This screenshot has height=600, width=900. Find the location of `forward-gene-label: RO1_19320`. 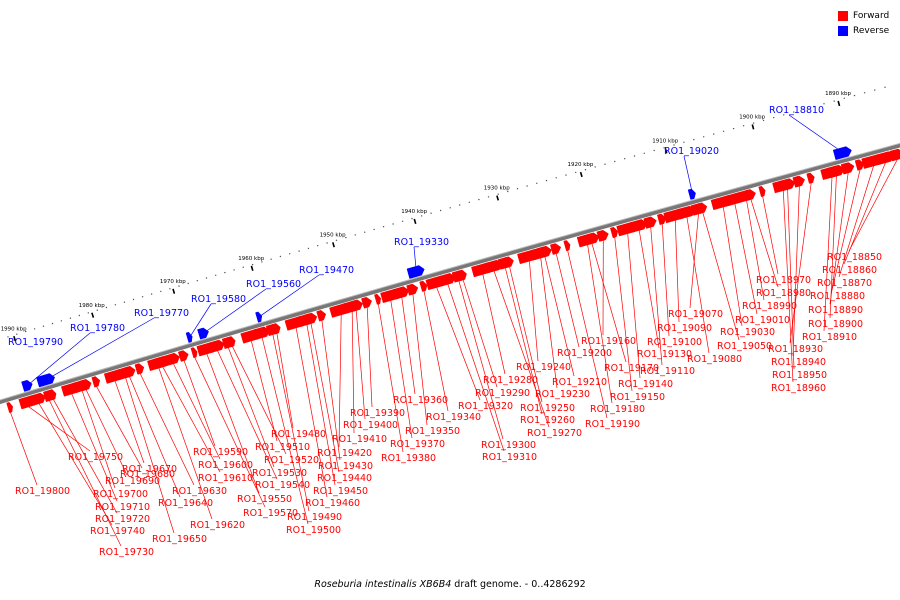

forward-gene-label: RO1_19320 is located at coordinates (485, 406).